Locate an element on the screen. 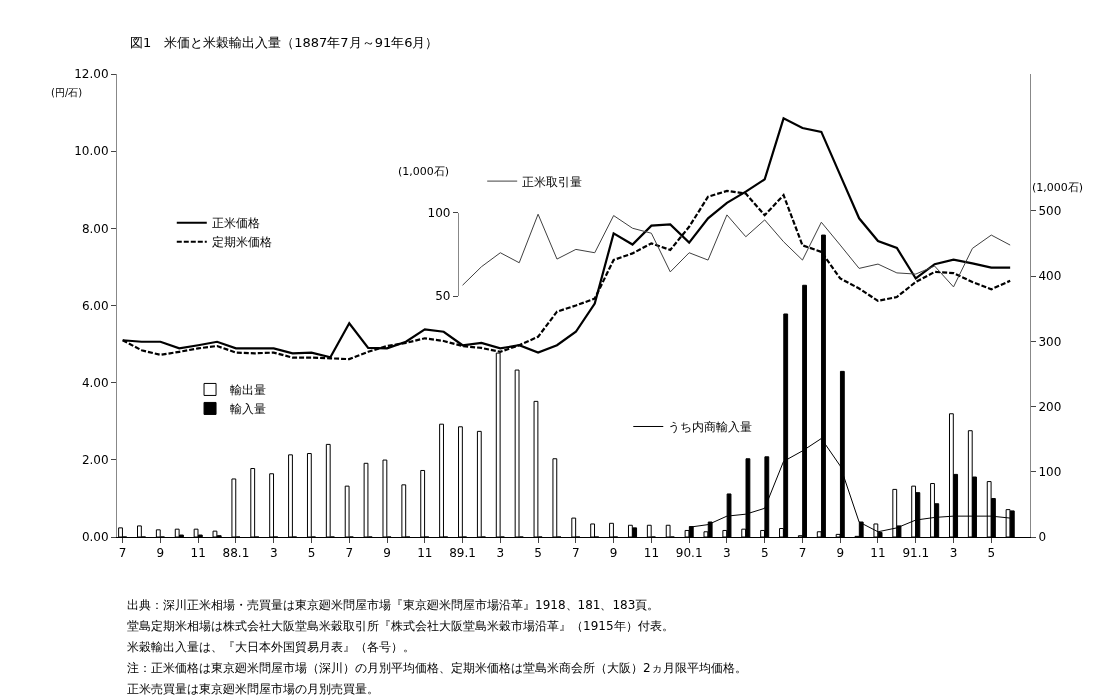 Image resolution: width=1117 pixels, height=699 pixels. y2-tick-label: 300 is located at coordinates (1050, 341).